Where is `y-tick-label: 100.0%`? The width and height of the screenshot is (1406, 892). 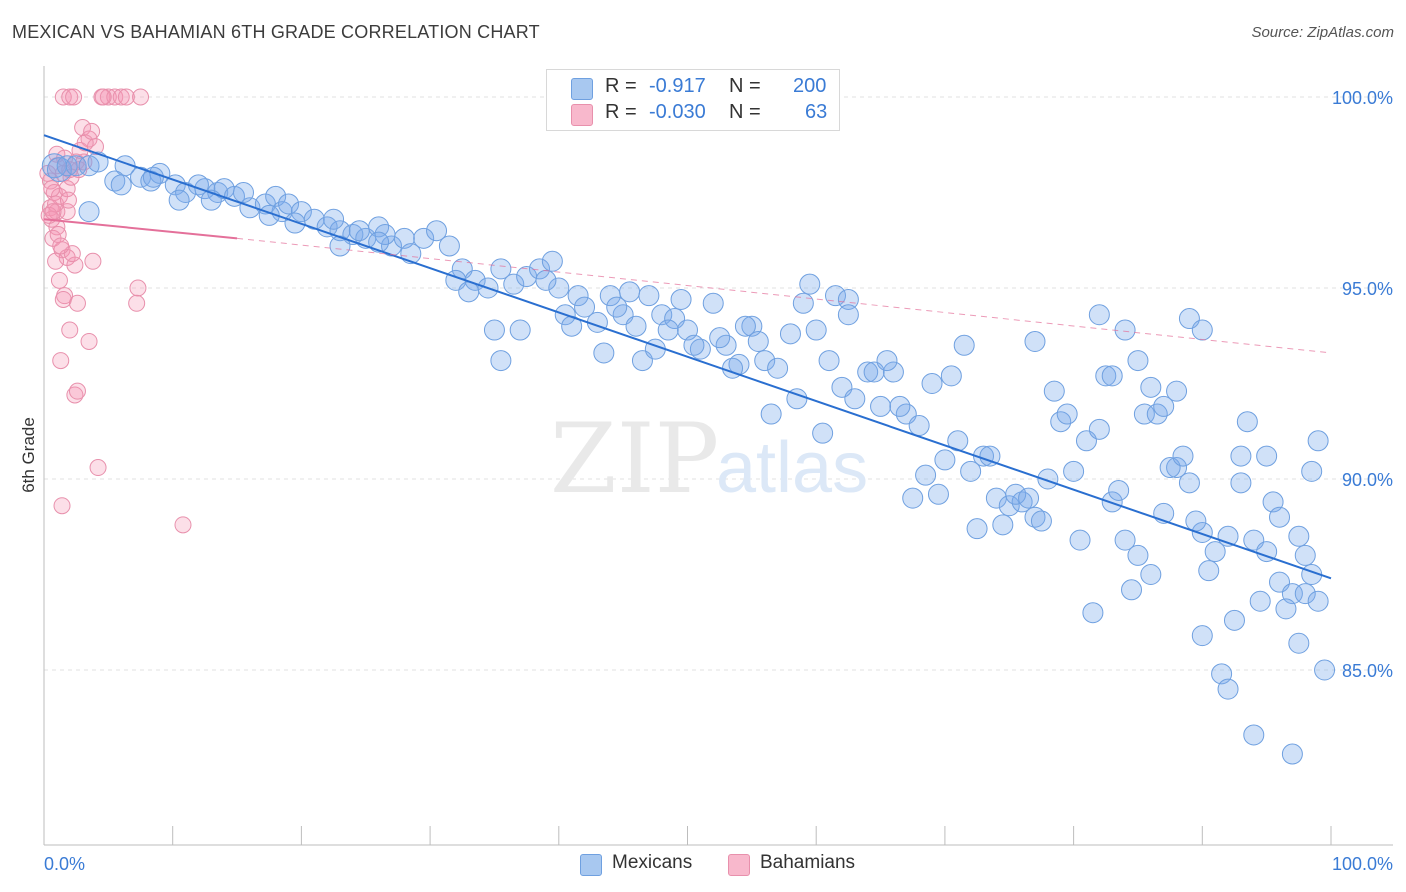
y-tick-label: 100.0% is located at coordinates (1362, 98).